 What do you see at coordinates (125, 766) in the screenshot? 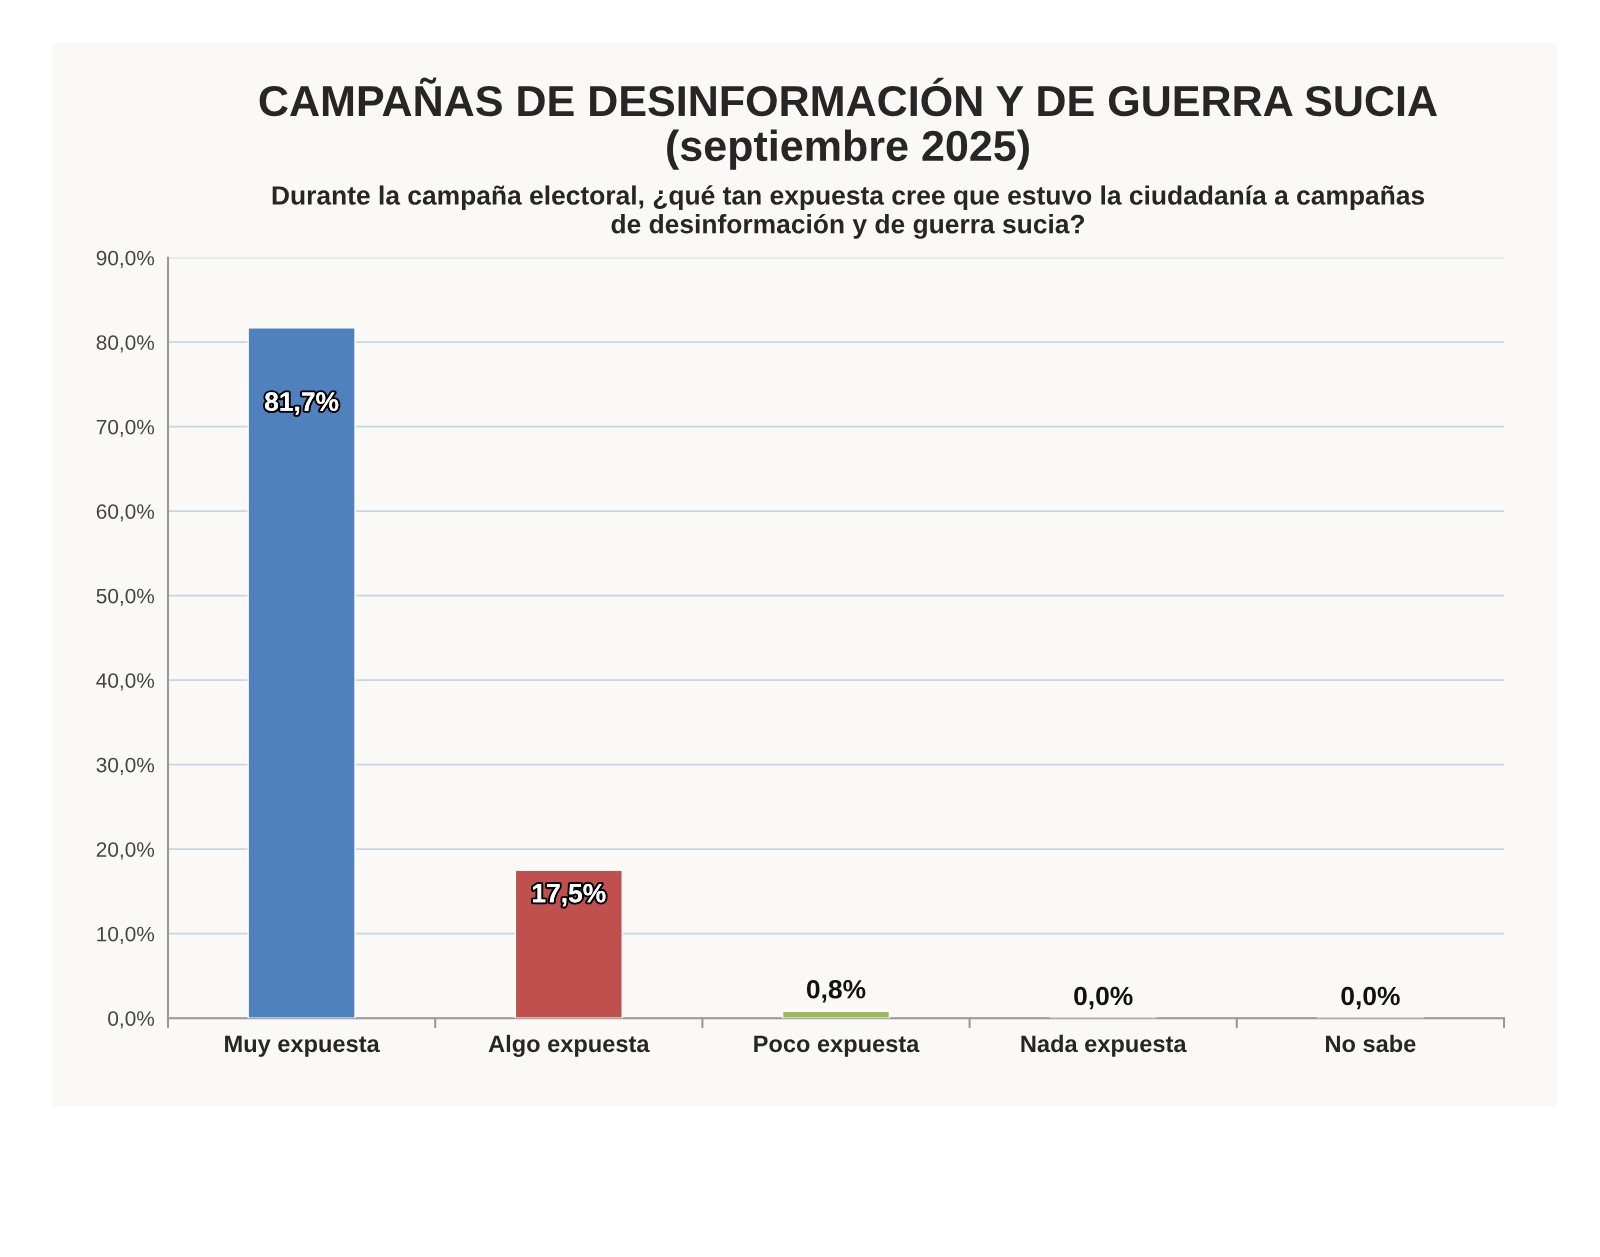
I see `y-tick-label: 30,0%` at bounding box center [125, 766].